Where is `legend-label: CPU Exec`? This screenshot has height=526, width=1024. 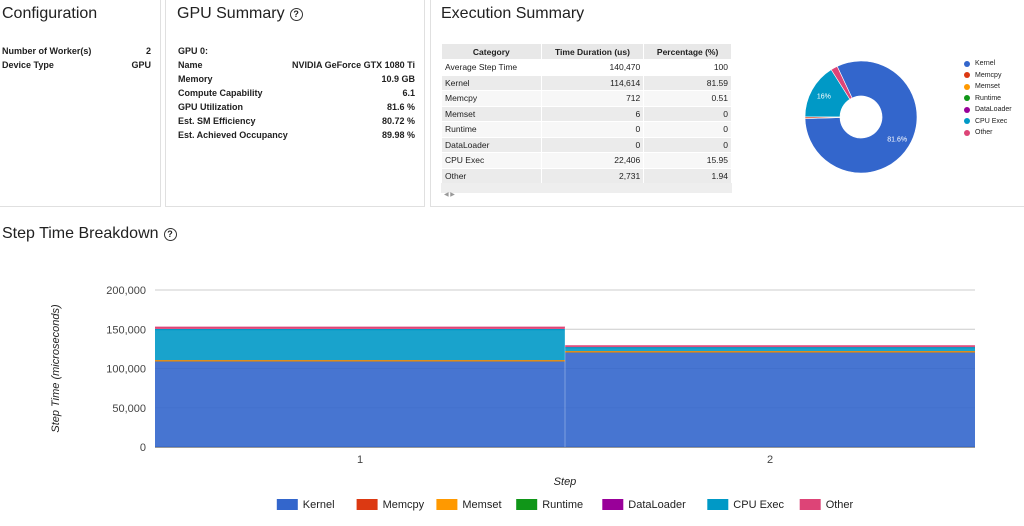
legend-label: CPU Exec is located at coordinates (991, 121).